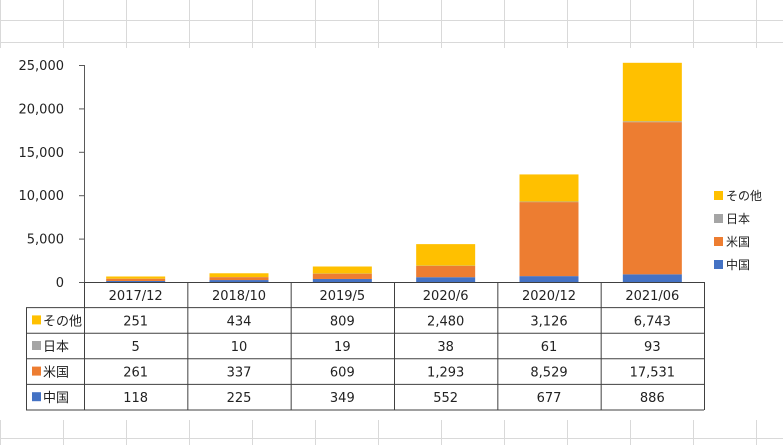 This screenshot has width=783, height=445. Describe the element at coordinates (342, 347) in the screenshot. I see `data-label-1-2: 19` at that location.